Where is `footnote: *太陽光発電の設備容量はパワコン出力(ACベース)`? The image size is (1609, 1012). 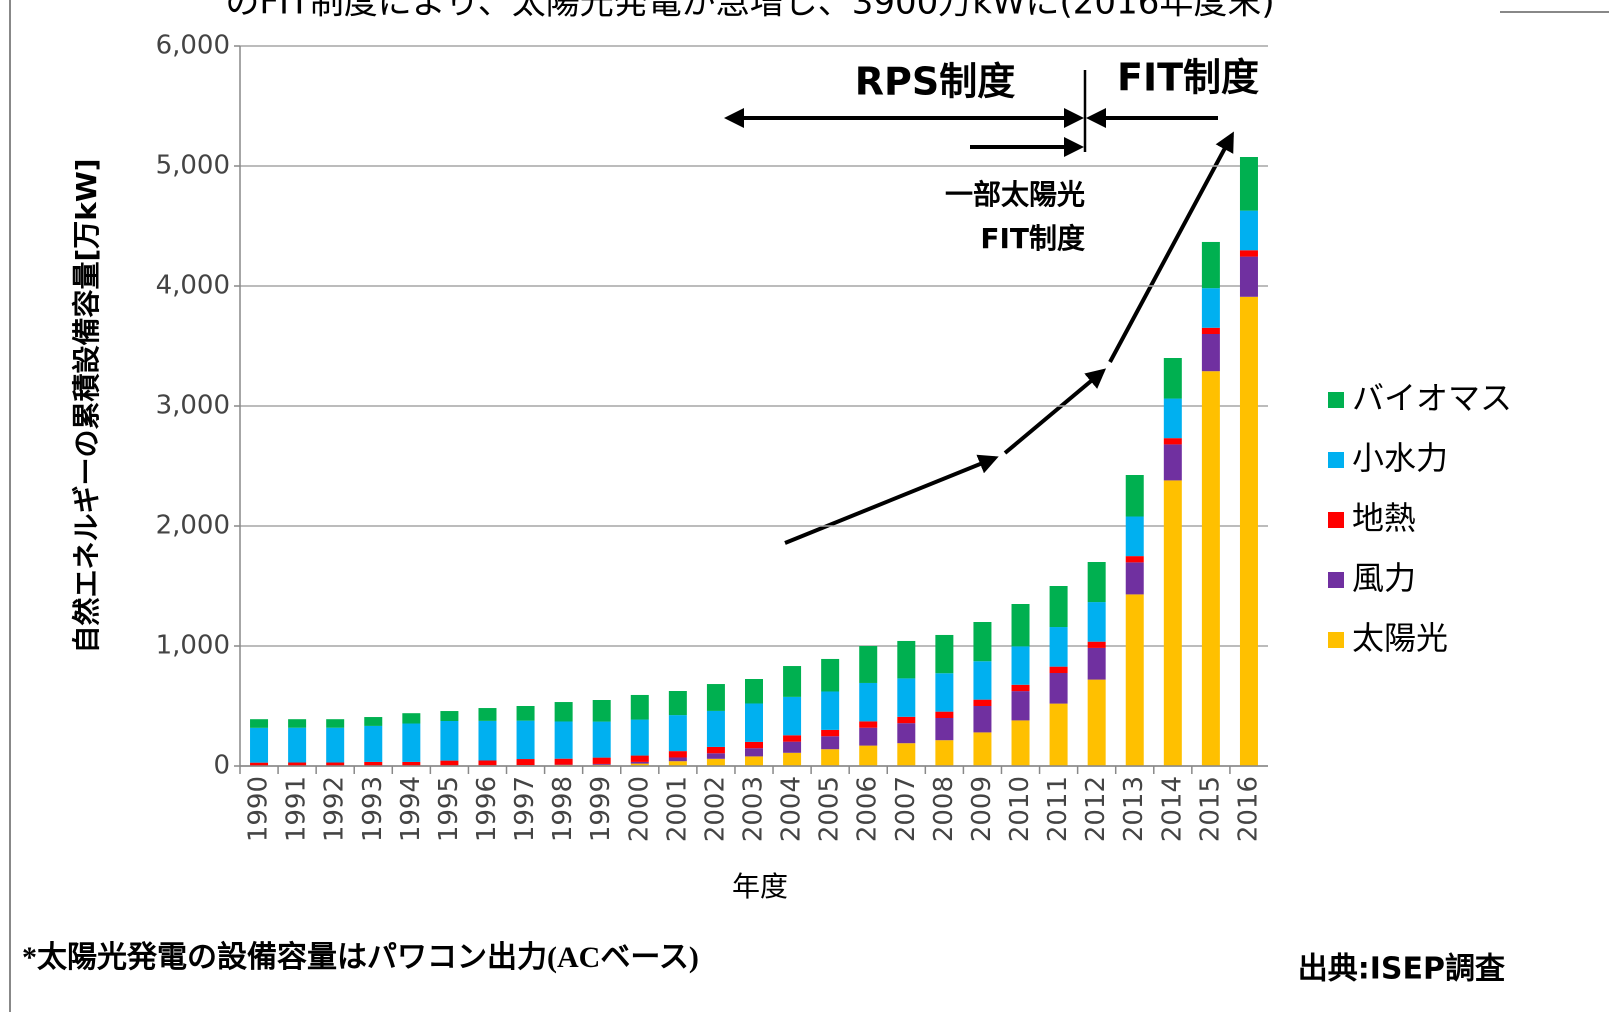
footnote: *太陽光発電の設備容量はパワコン出力(ACベース) is located at coordinates (360, 957).